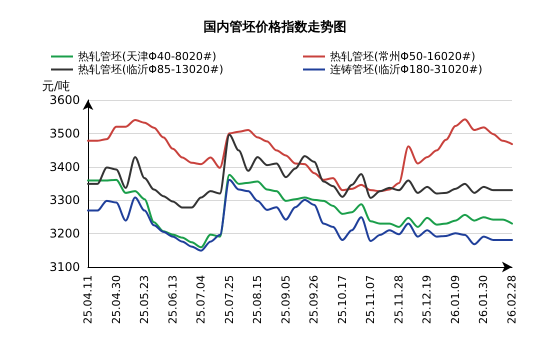 Image resolution: width=550 pixels, height=350 pixels. What do you see at coordinates (342, 299) in the screenshot?
I see `x-tick-label: 25.10.17` at bounding box center [342, 299].